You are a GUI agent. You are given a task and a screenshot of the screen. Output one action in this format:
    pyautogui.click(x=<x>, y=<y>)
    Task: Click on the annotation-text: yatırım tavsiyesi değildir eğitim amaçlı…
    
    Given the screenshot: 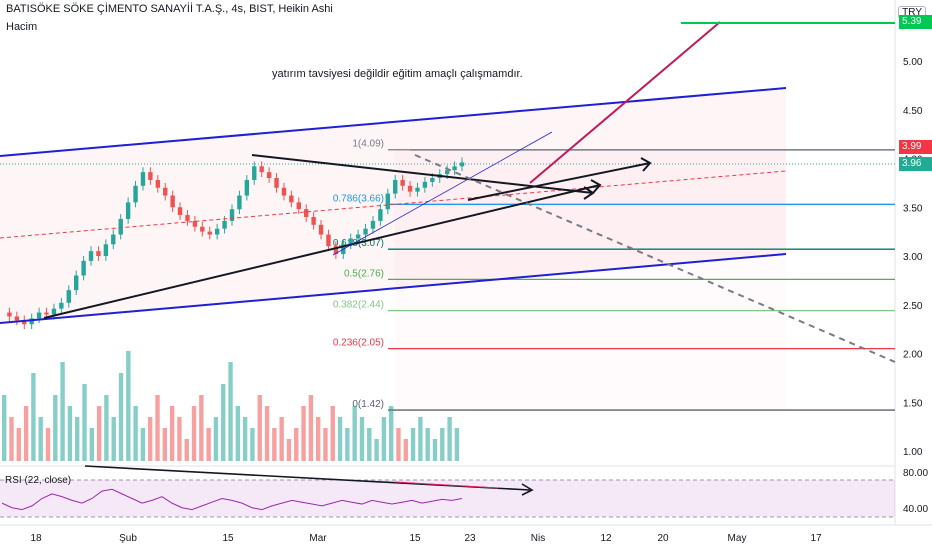 What is the action you would take?
    pyautogui.click(x=397, y=74)
    